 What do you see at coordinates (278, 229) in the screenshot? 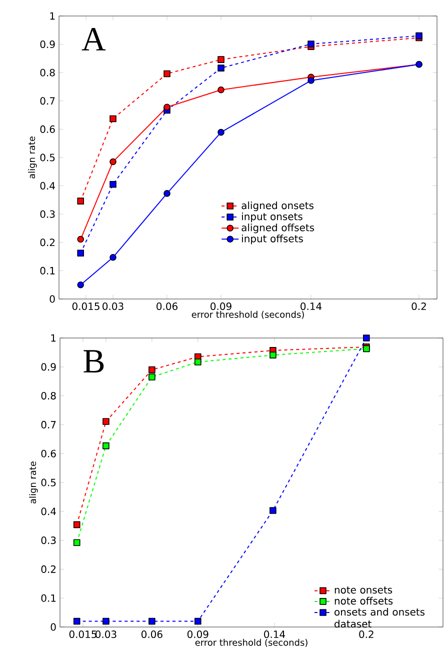
I see `legend-label: aligned offsets` at bounding box center [278, 229].